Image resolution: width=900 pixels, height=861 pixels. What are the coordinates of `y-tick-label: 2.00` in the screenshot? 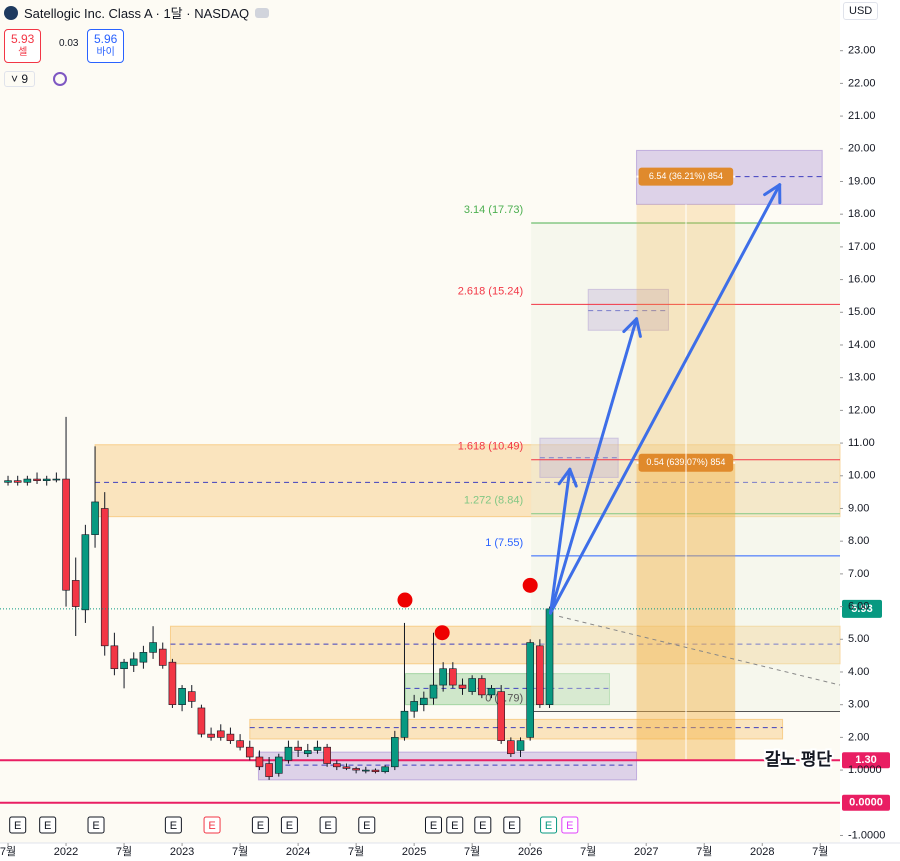 It's located at (858, 737).